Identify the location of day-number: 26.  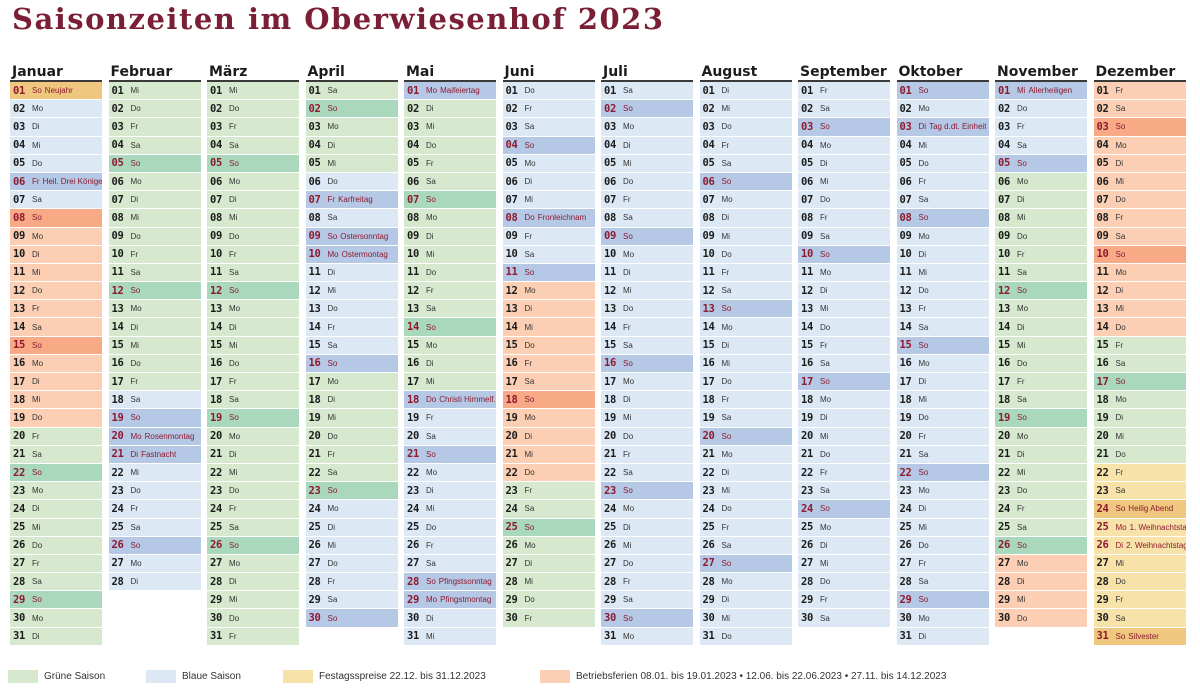
(905, 545).